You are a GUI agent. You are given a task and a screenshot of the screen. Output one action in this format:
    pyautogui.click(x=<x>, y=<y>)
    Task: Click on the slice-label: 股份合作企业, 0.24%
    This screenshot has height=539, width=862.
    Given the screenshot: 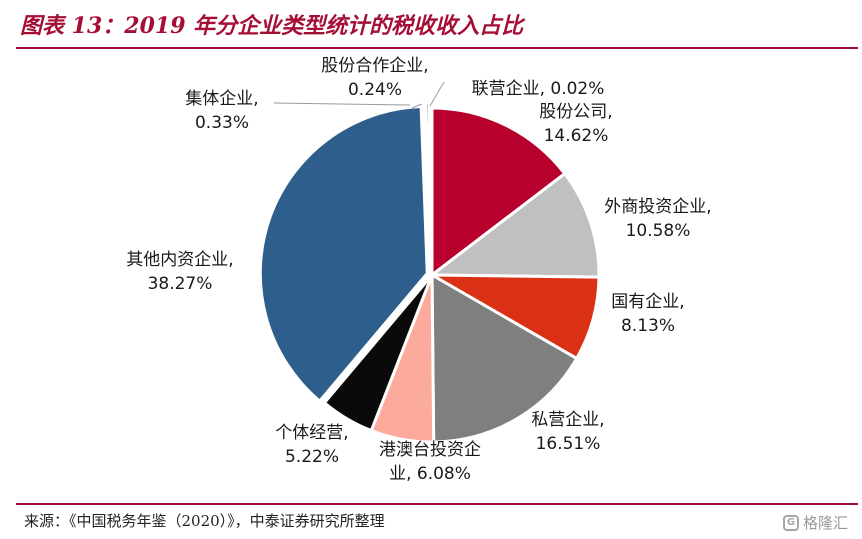 What is the action you would take?
    pyautogui.click(x=374, y=78)
    